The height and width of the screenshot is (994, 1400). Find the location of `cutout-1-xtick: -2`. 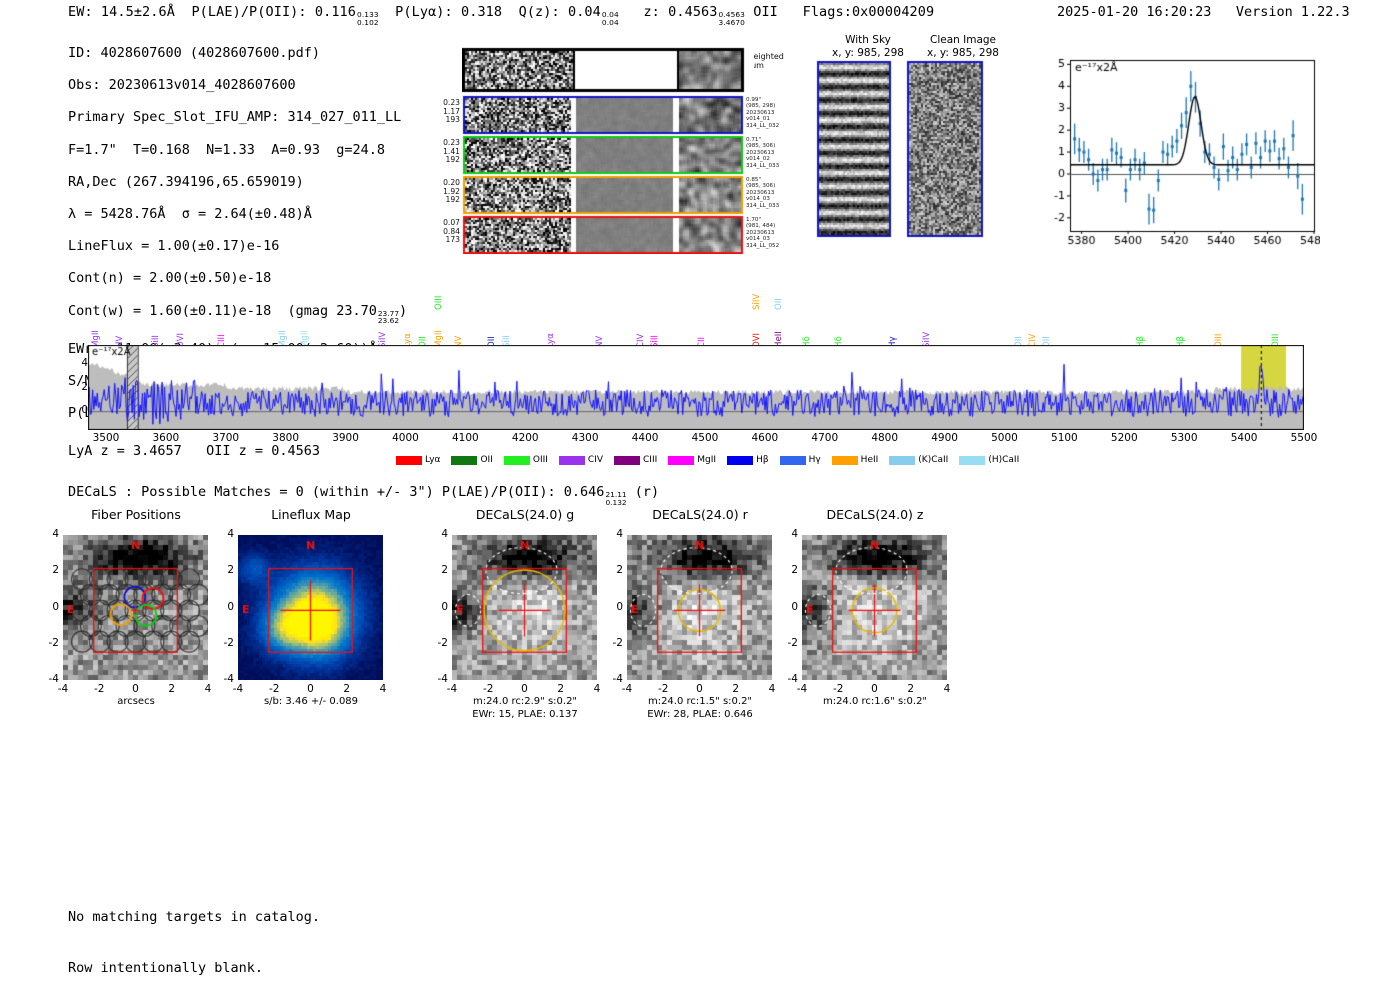

cutout-1-xtick: -2 is located at coordinates (274, 689).